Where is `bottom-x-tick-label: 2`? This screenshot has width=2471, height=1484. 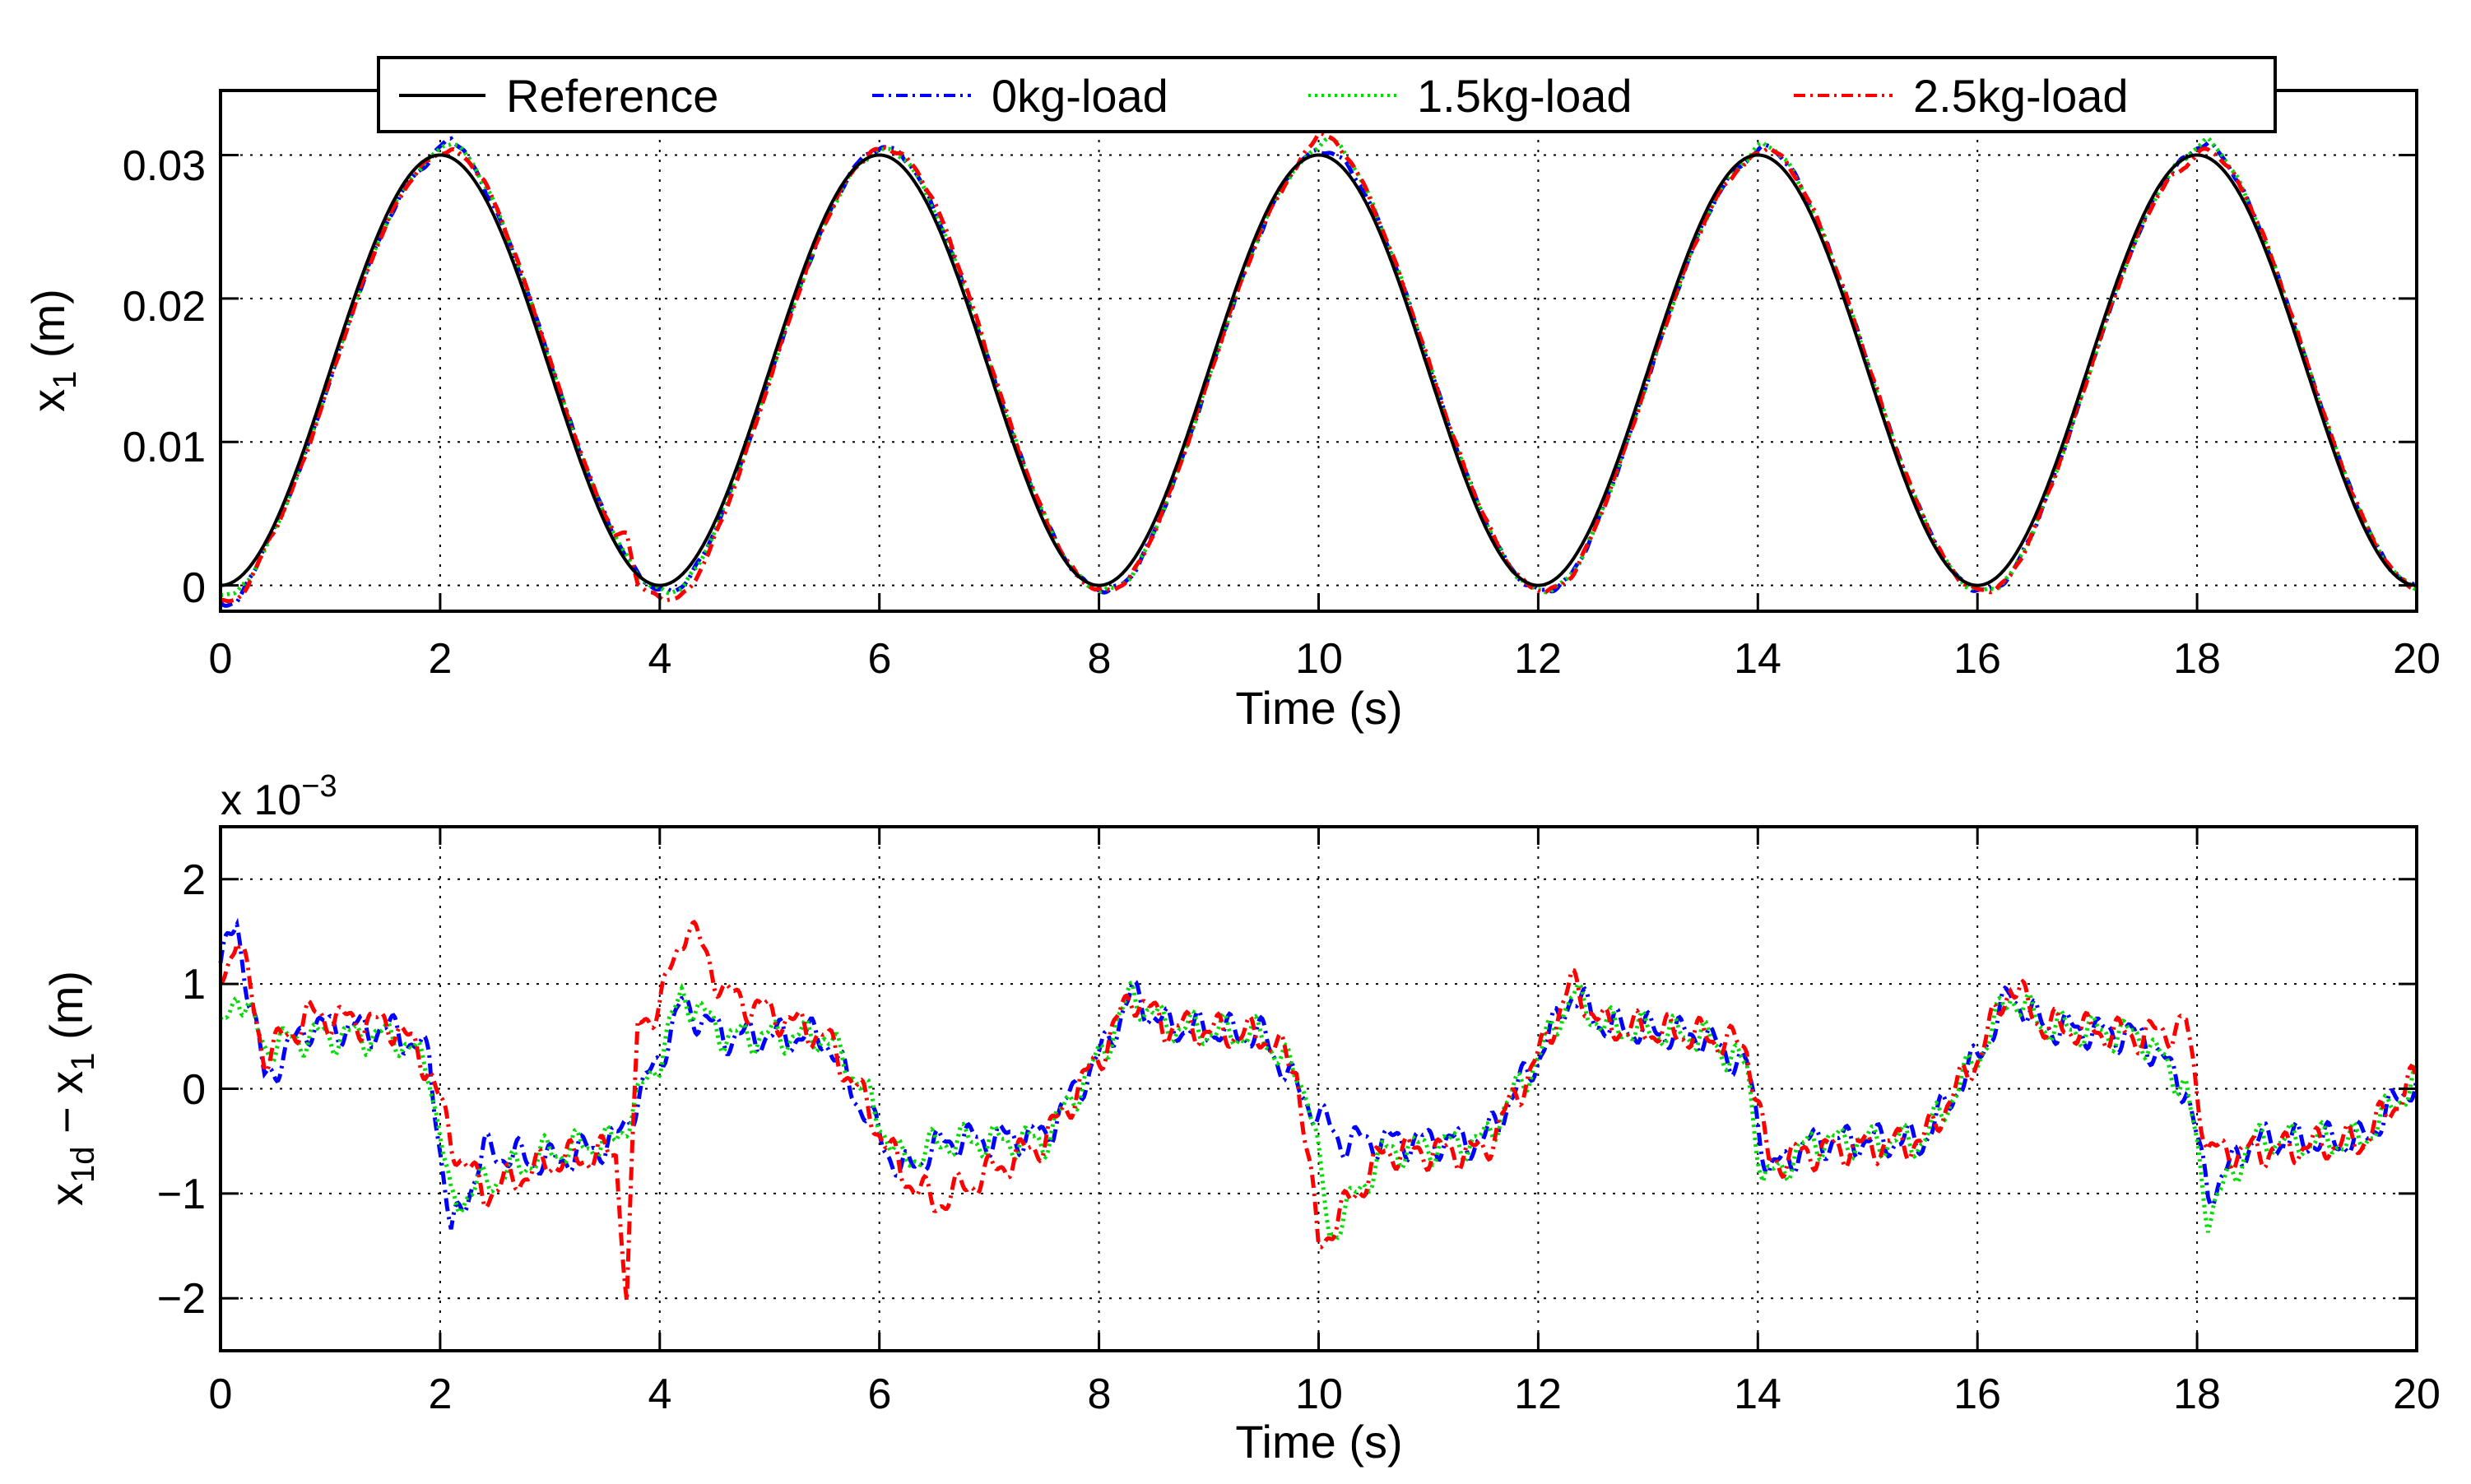
bottom-x-tick-label: 2 is located at coordinates (441, 1394).